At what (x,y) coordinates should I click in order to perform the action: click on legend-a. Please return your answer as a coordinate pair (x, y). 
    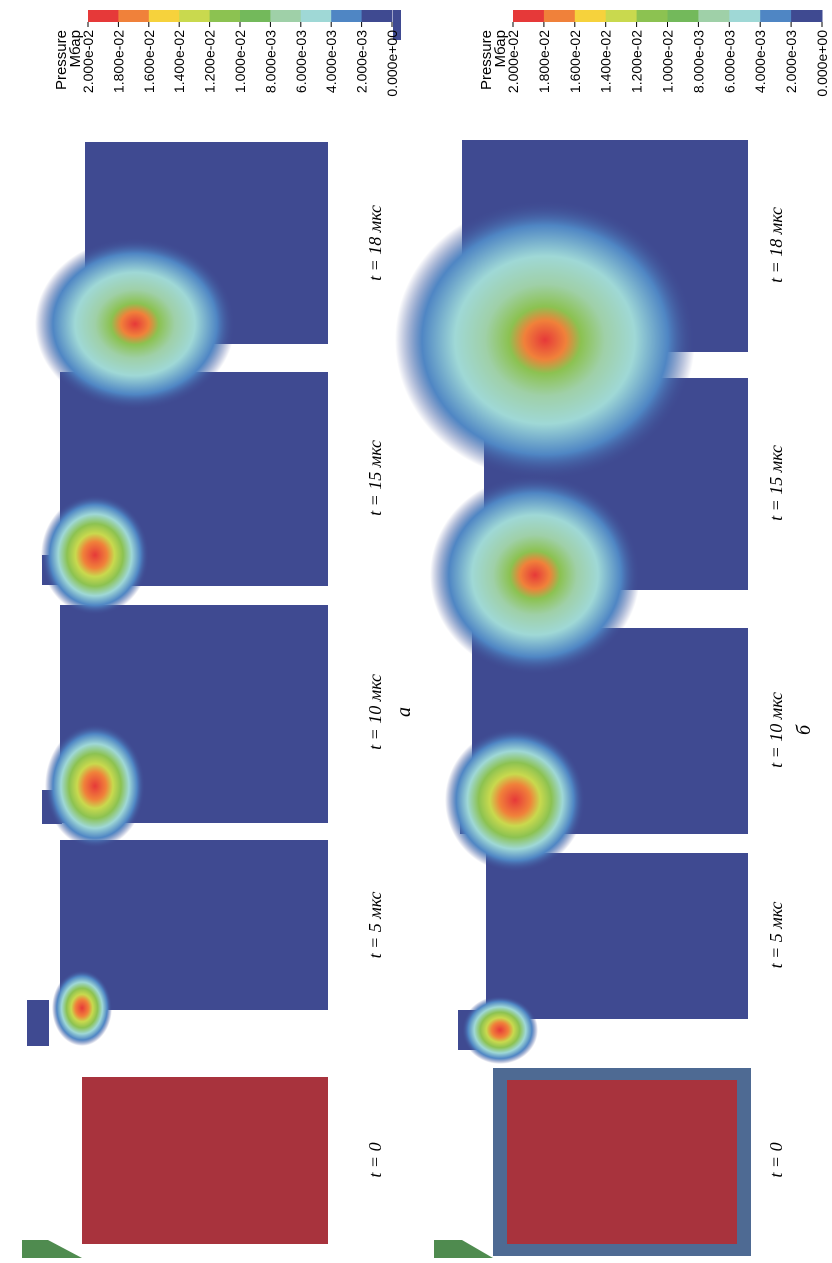
    Looking at the image, I should click on (397, 25).